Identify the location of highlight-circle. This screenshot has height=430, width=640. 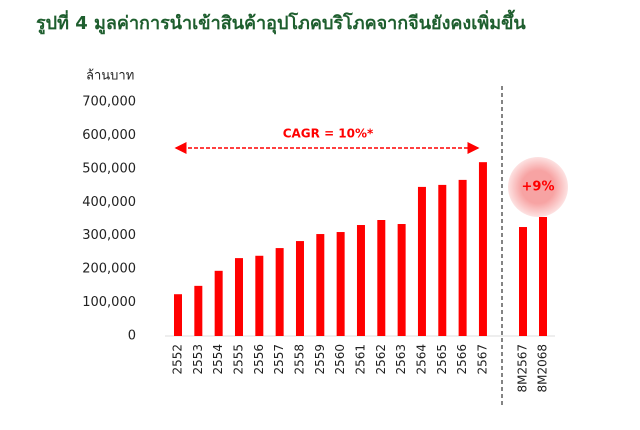
(538, 187).